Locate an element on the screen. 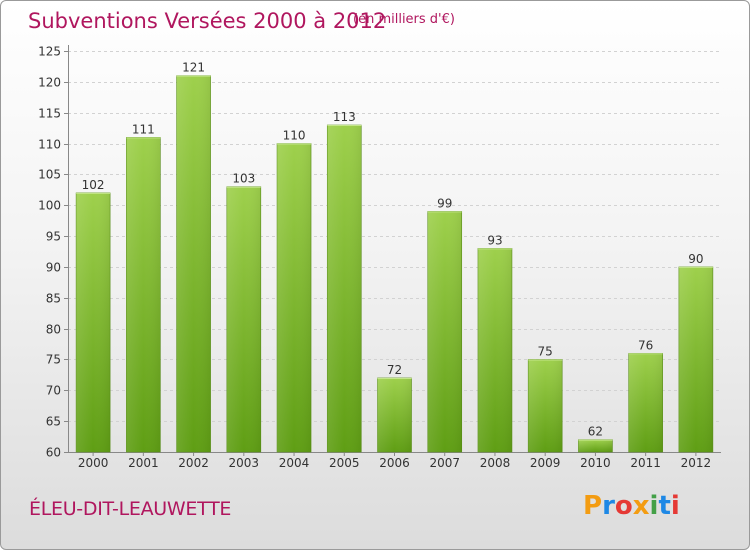 This screenshot has height=550, width=750. y-tick-label: 80 is located at coordinates (53, 330).